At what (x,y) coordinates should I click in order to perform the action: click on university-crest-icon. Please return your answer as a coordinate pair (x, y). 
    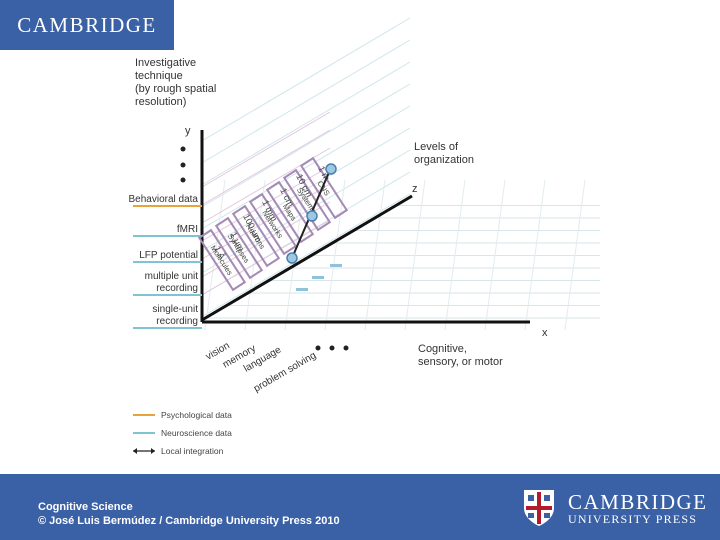
    Looking at the image, I should click on (539, 508).